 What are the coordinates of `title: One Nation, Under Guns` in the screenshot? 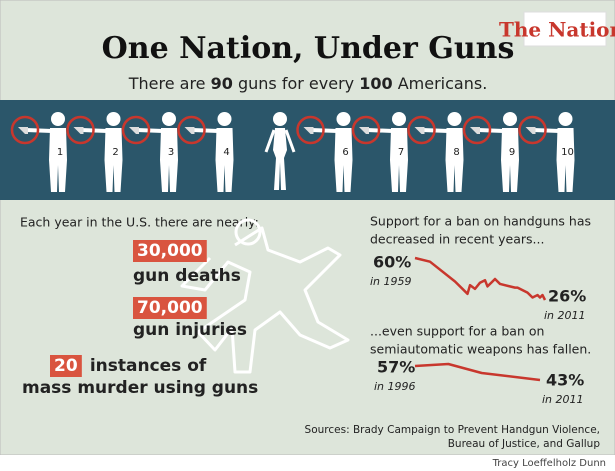 It's located at (308, 48).